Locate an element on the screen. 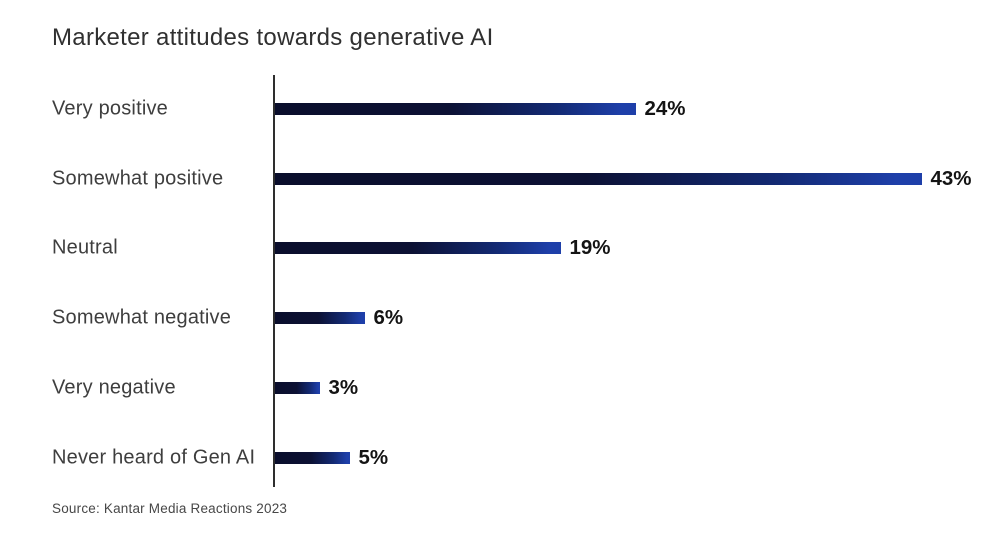 Image resolution: width=1000 pixels, height=551 pixels. bar-track: 19% is located at coordinates (637, 249).